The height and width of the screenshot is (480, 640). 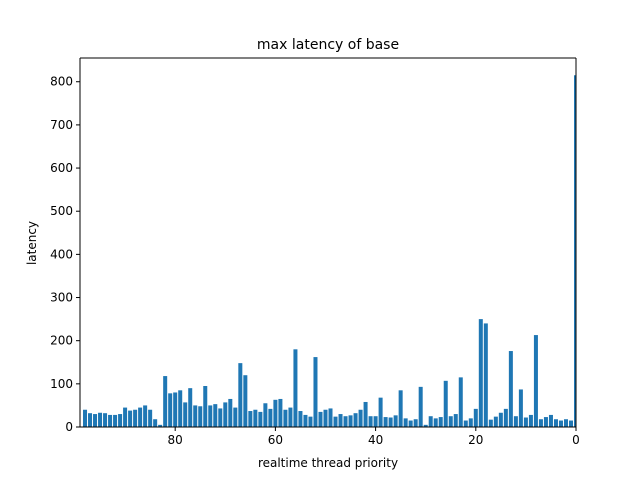 What do you see at coordinates (61, 125) in the screenshot?
I see `y-tick-label-700: 700` at bounding box center [61, 125].